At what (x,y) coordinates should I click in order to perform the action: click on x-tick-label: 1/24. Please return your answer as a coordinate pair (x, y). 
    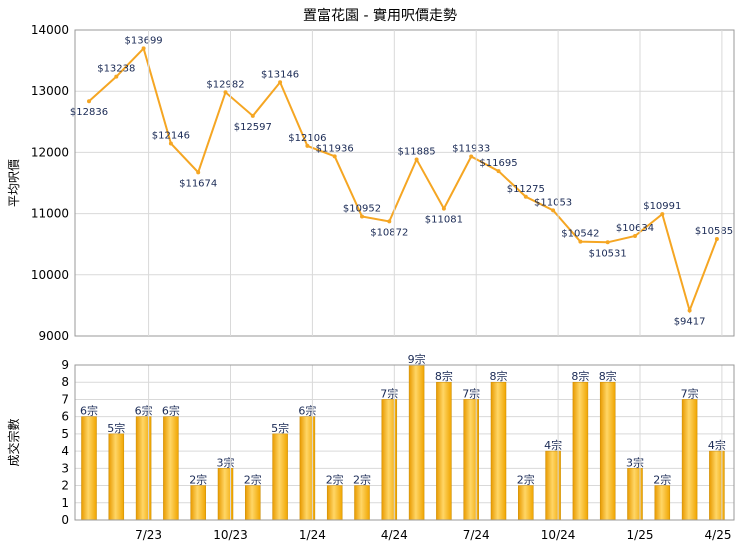
    Looking at the image, I should click on (312, 535).